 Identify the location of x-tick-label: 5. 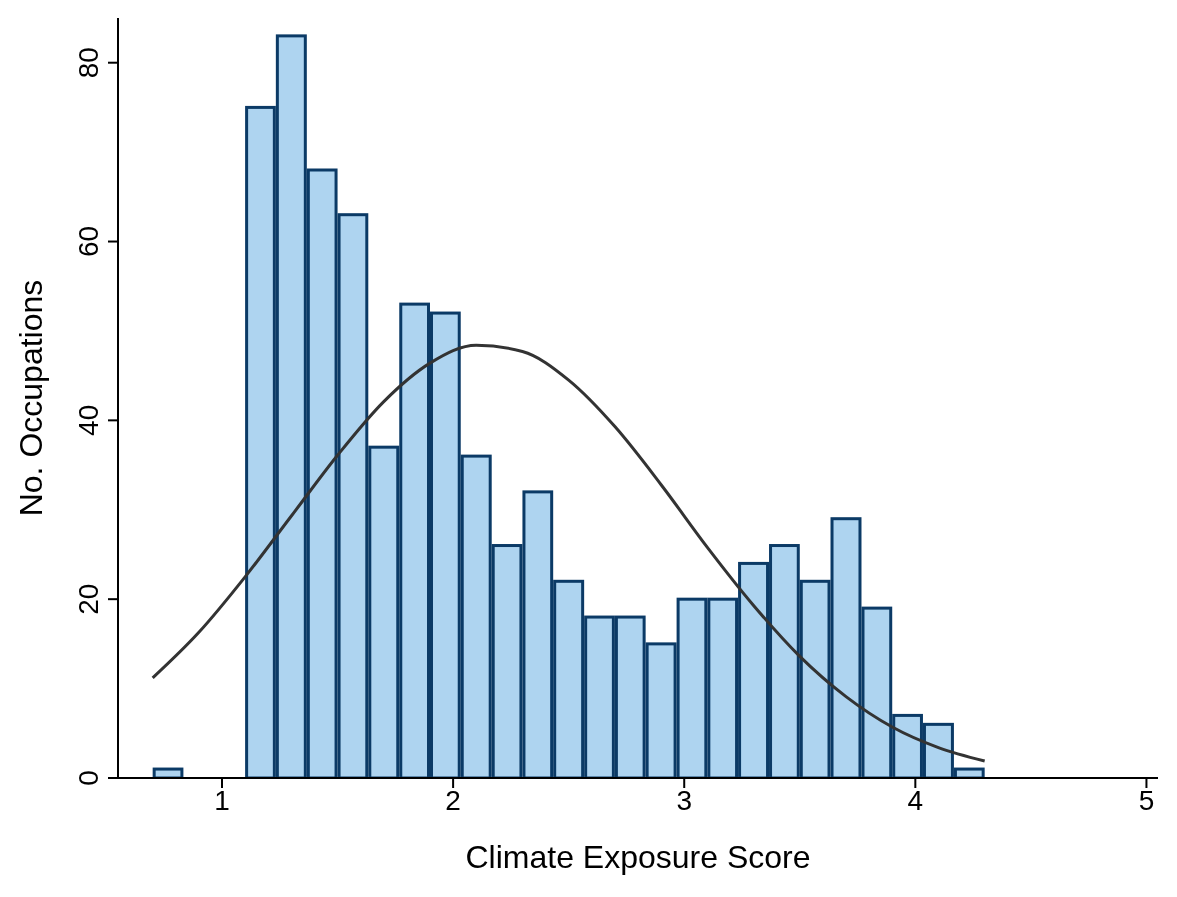
(1146, 800).